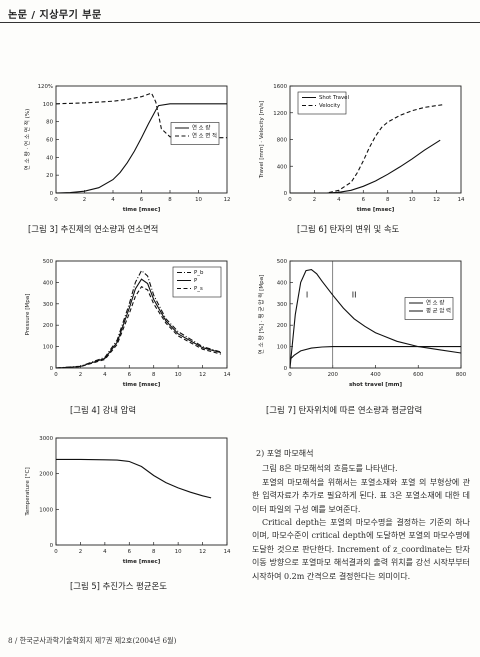  Describe the element at coordinates (344, 410) in the screenshot. I see `caption-fig7: [그림 7] 탄자위치에 따른 연소량과 평균압력` at that location.